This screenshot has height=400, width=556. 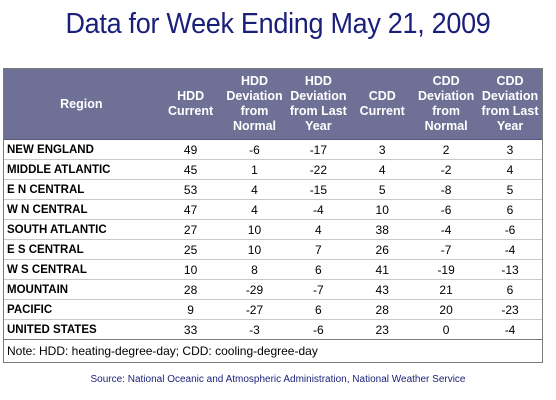 I want to click on region-cell: E S CENTRAL, so click(x=81, y=249).